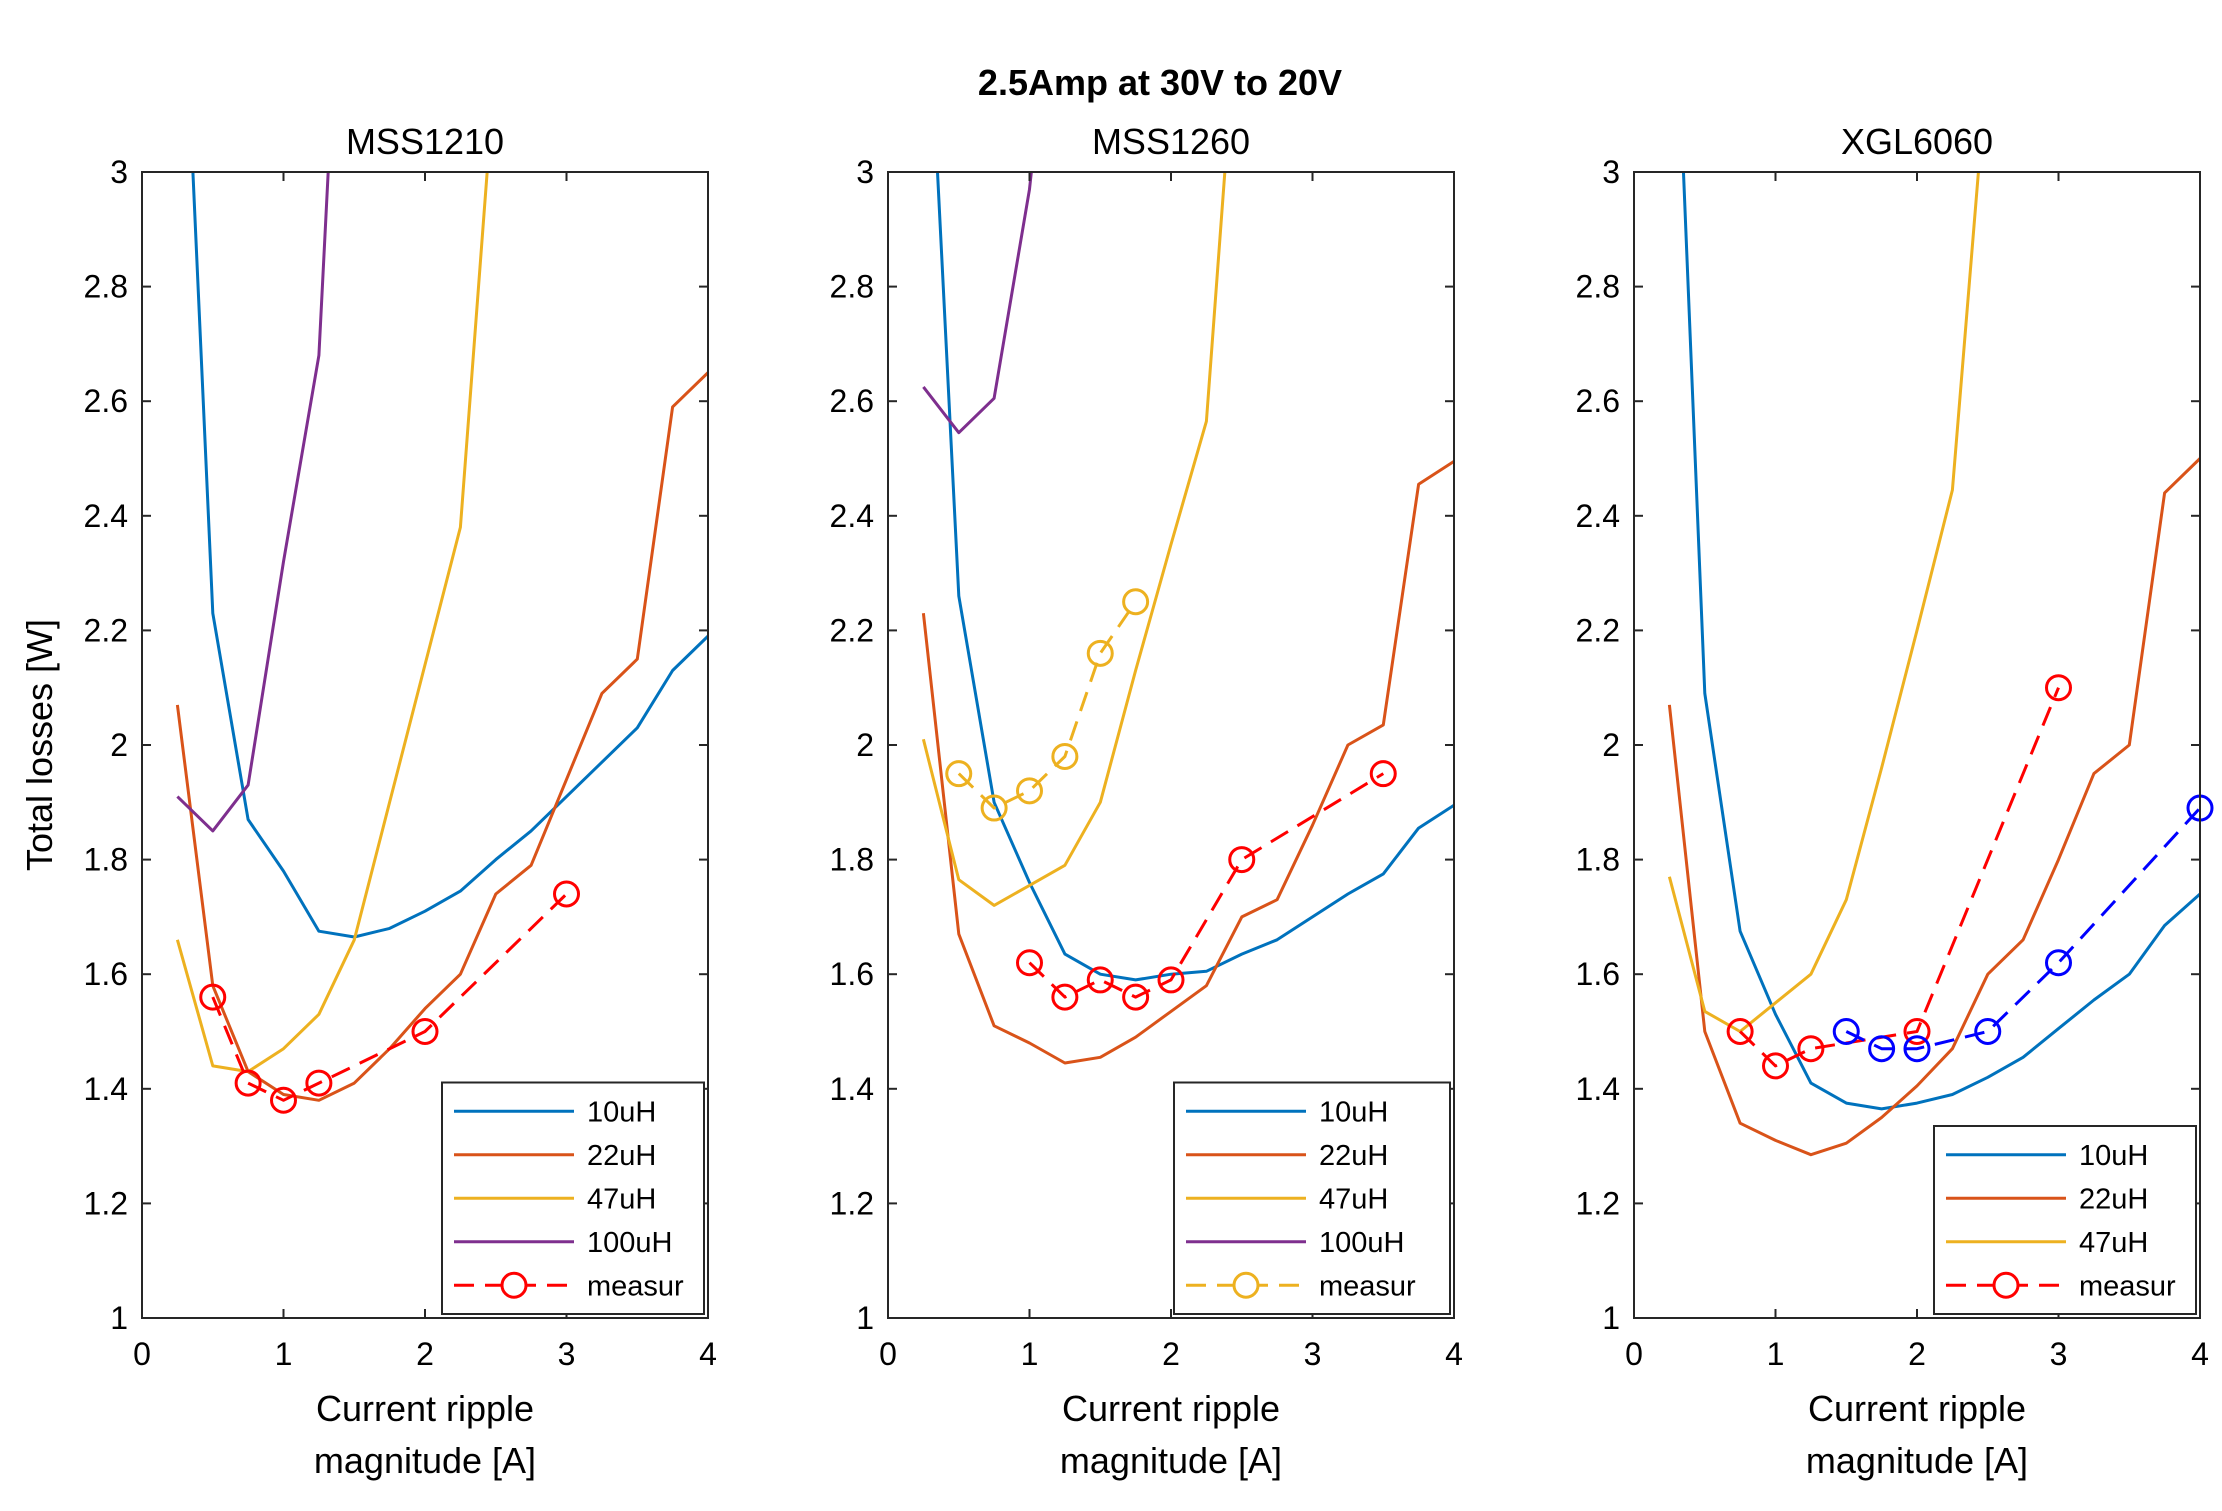 The image size is (2222, 1511). I want to click on y-tick-label: 1.2, so click(852, 1203).